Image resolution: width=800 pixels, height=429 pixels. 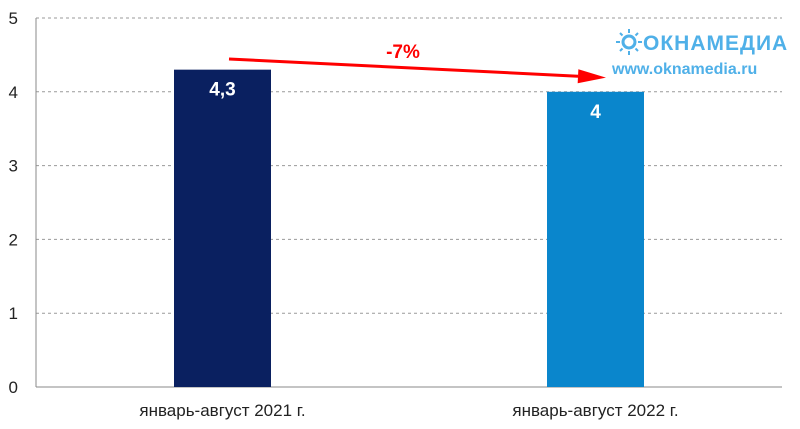 What do you see at coordinates (591, 76) in the screenshot?
I see `change-arrow-head` at bounding box center [591, 76].